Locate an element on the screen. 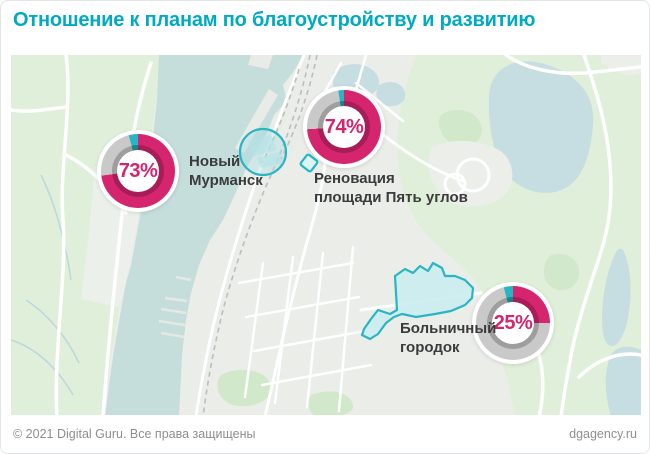 The width and height of the screenshot is (650, 454). donut-value: 25% is located at coordinates (513, 322).